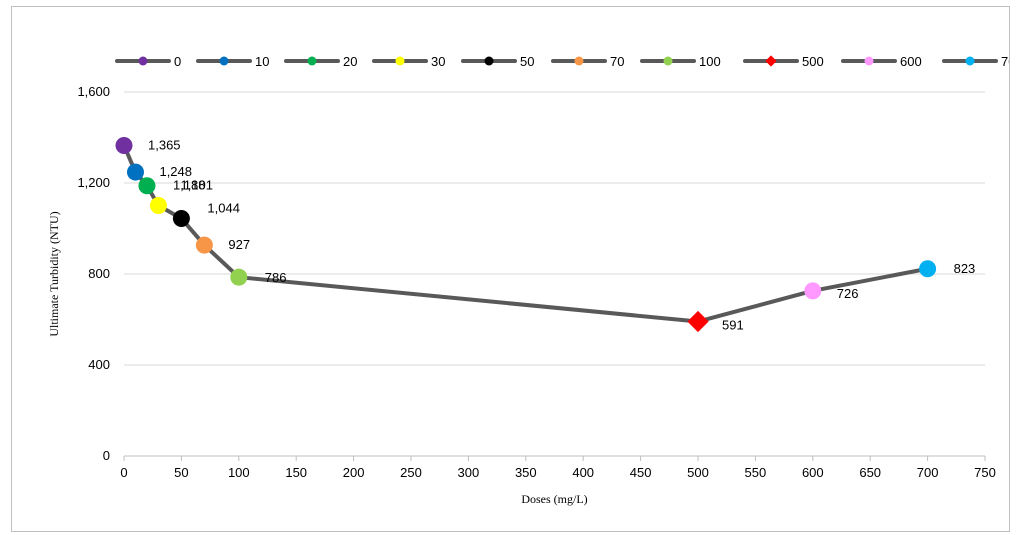 The width and height of the screenshot is (1016, 535). What do you see at coordinates (928, 472) in the screenshot?
I see `x-tick-label: 700` at bounding box center [928, 472].